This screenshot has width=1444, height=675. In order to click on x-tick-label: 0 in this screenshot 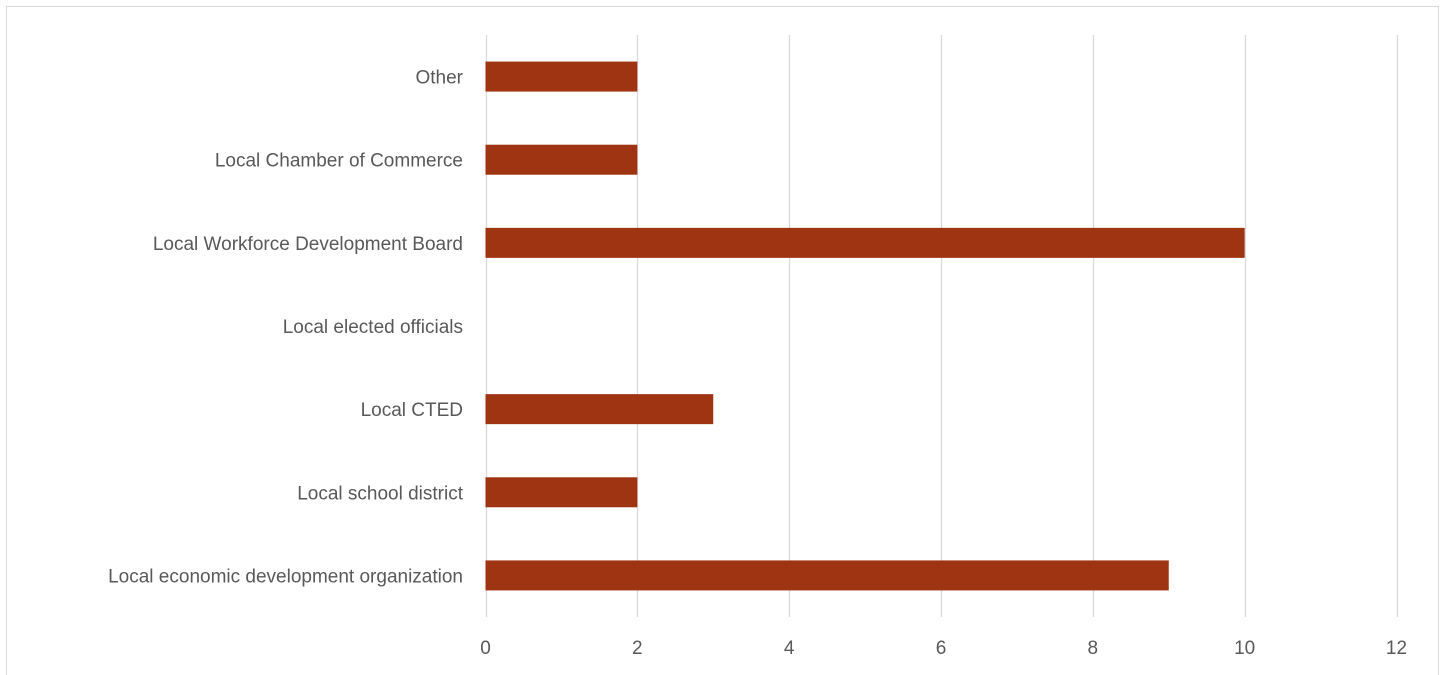, I will do `click(485, 648)`.